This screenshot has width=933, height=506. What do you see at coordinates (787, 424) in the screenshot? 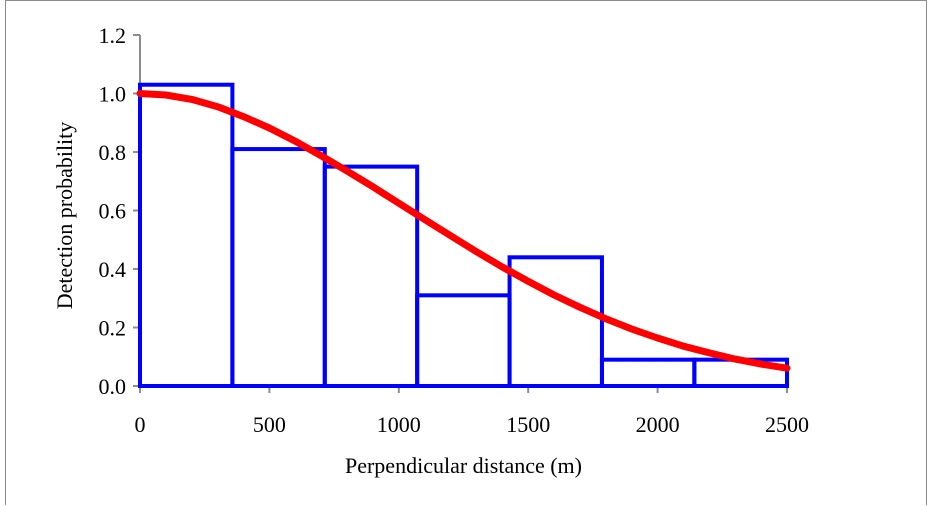
I see `x-tick-label: 2500` at bounding box center [787, 424].